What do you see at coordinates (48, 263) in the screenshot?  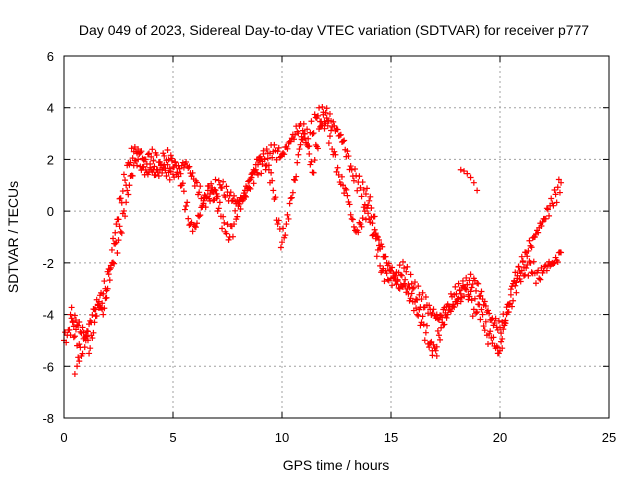 I see `y-tick-label: -2` at bounding box center [48, 263].